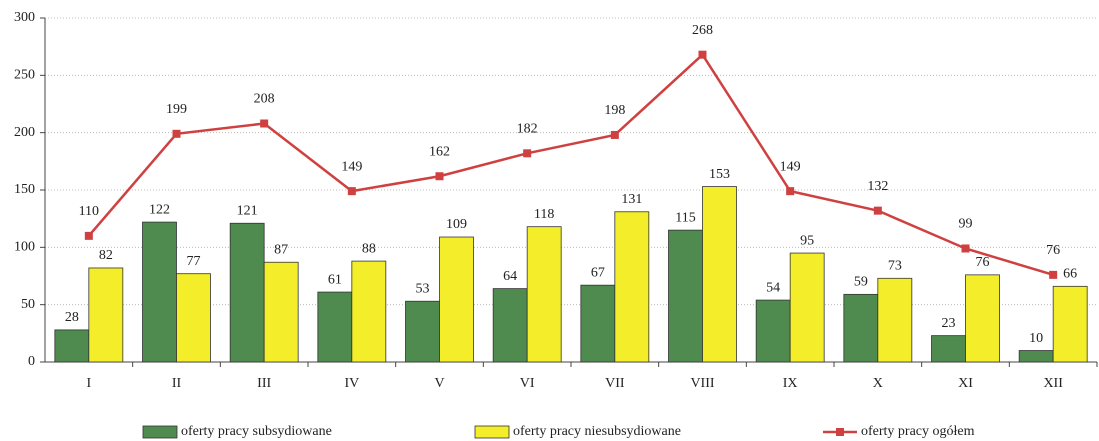 This screenshot has width=1099, height=441. Describe the element at coordinates (1053, 383) in the screenshot. I see `x-tick-label: XII` at that location.